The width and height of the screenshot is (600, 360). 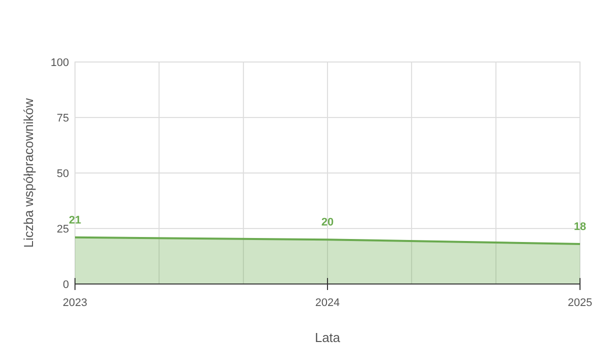 What do you see at coordinates (62, 230) in the screenshot?
I see `y-tick-label: 25` at bounding box center [62, 230].